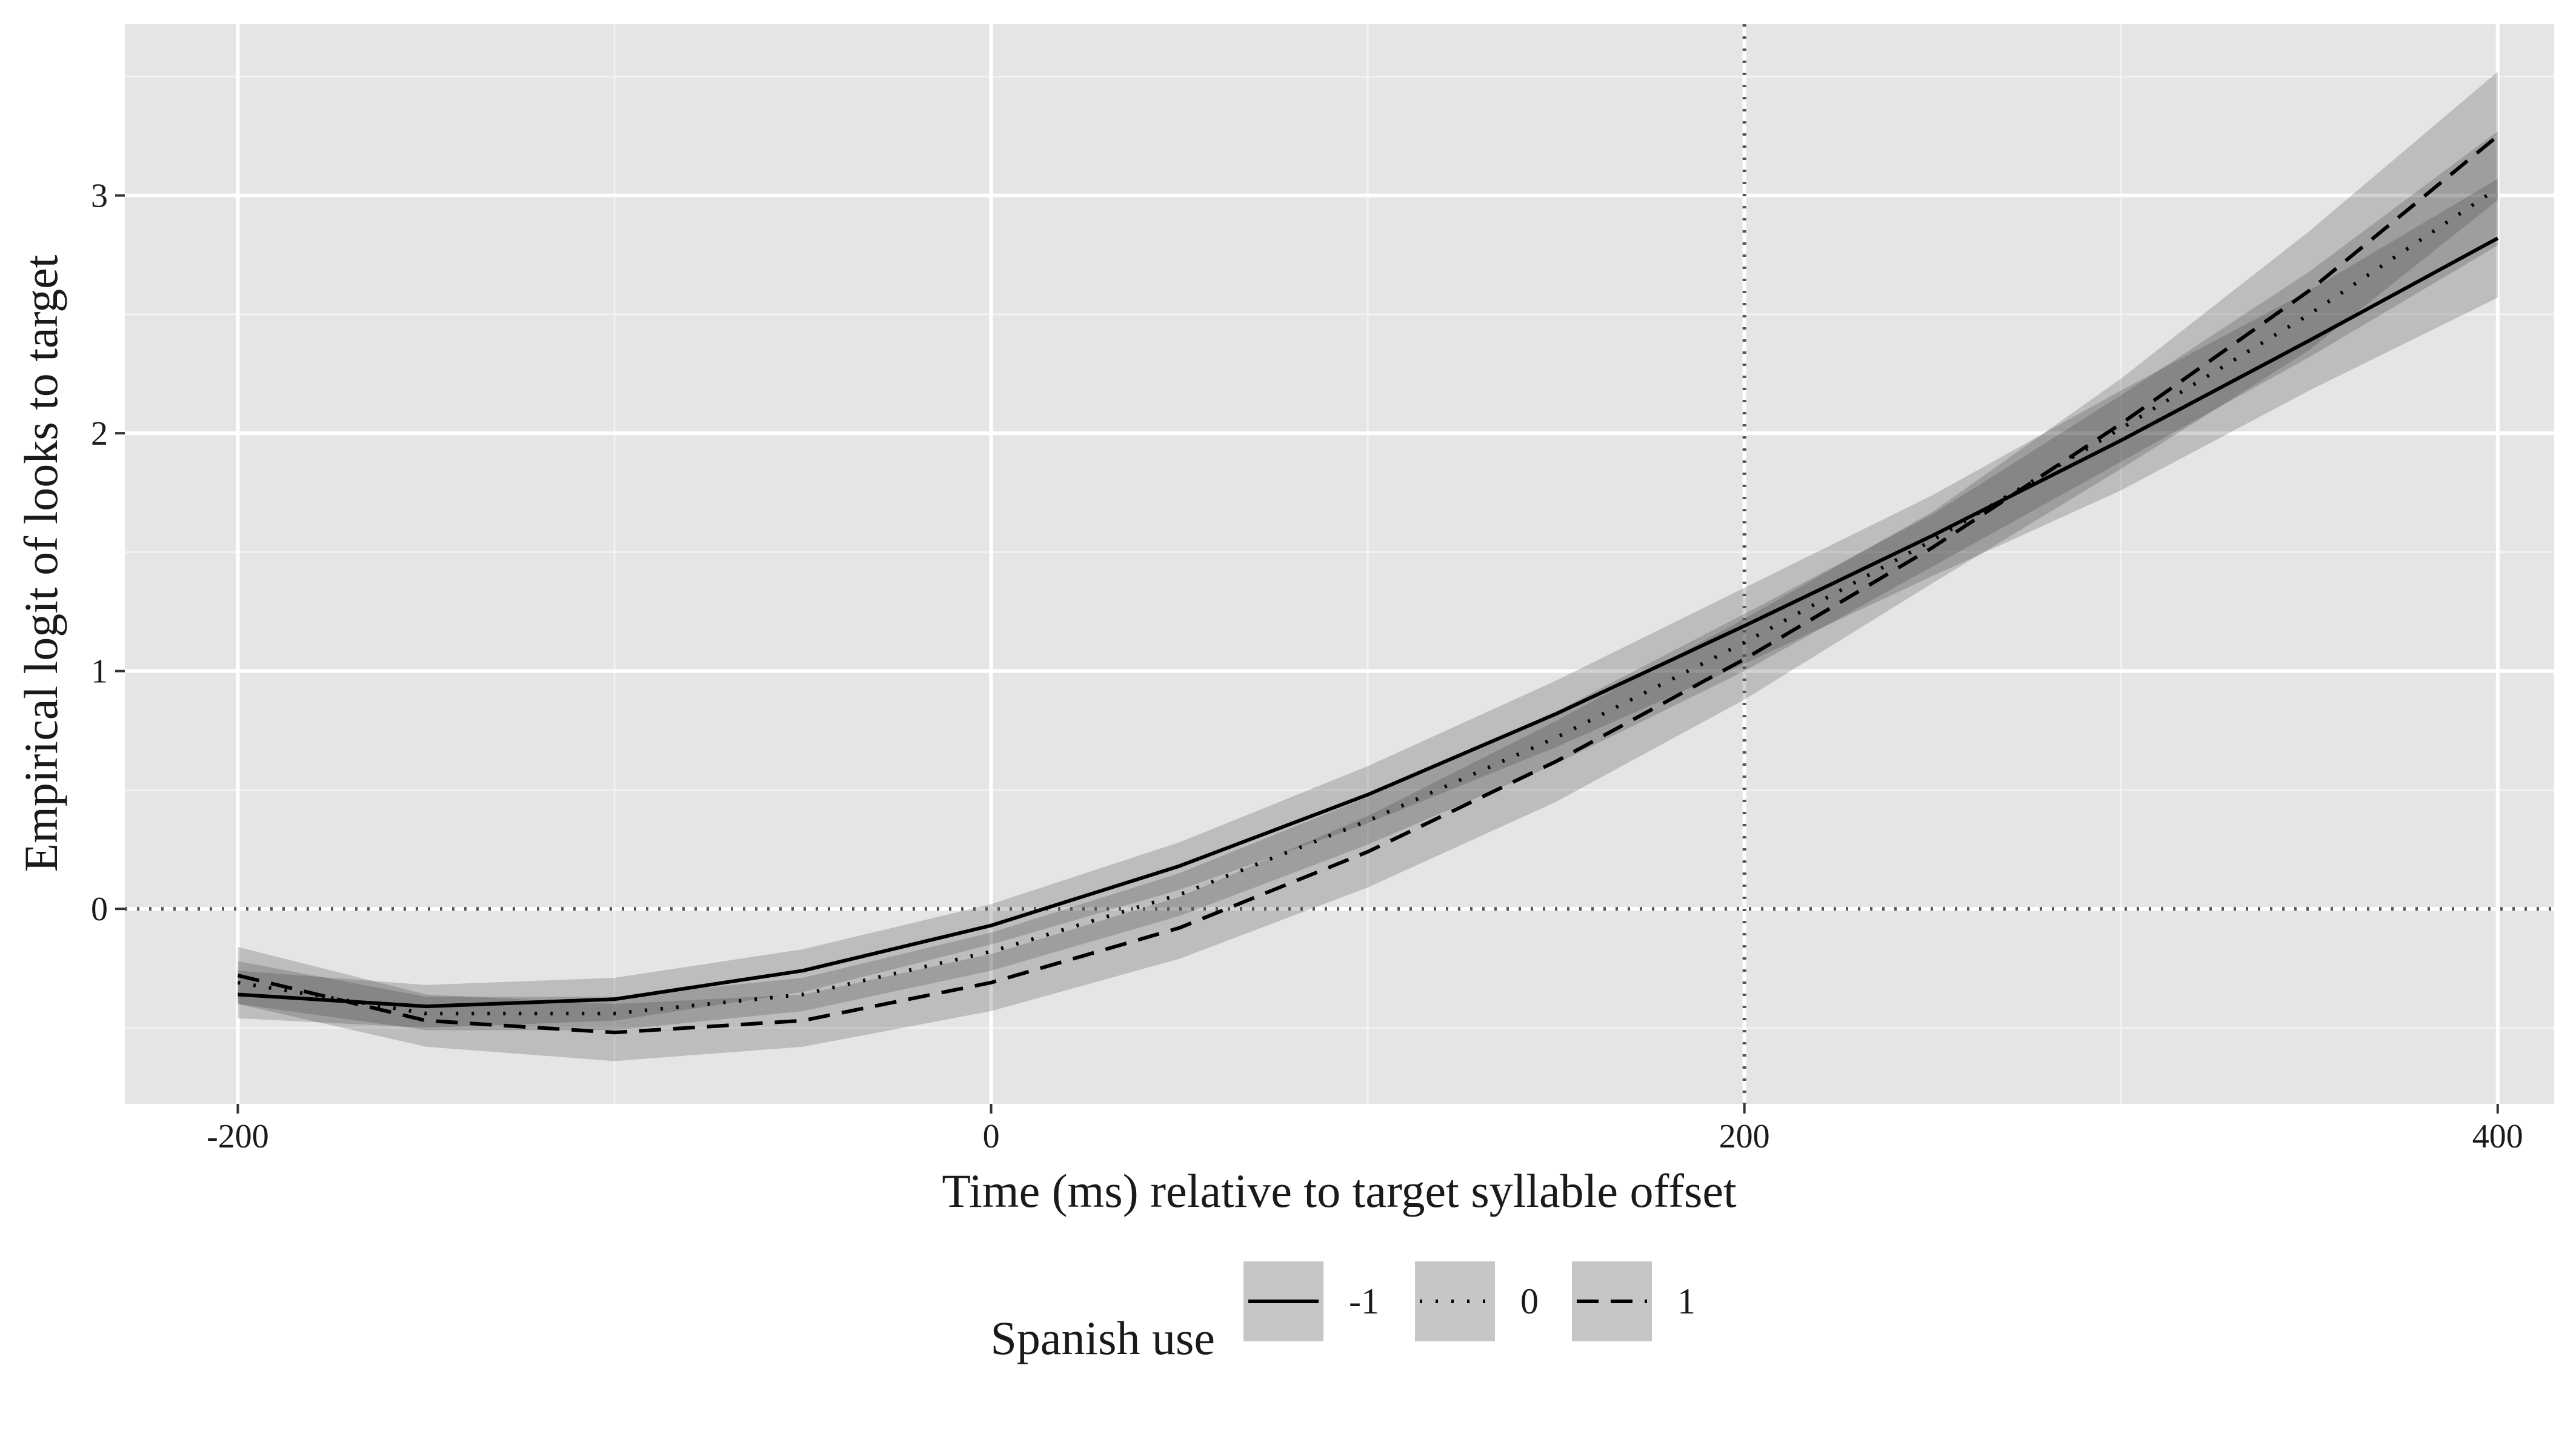 This screenshot has width=2576, height=1431. I want to click on legend-label-1: 0, so click(1529, 1301).